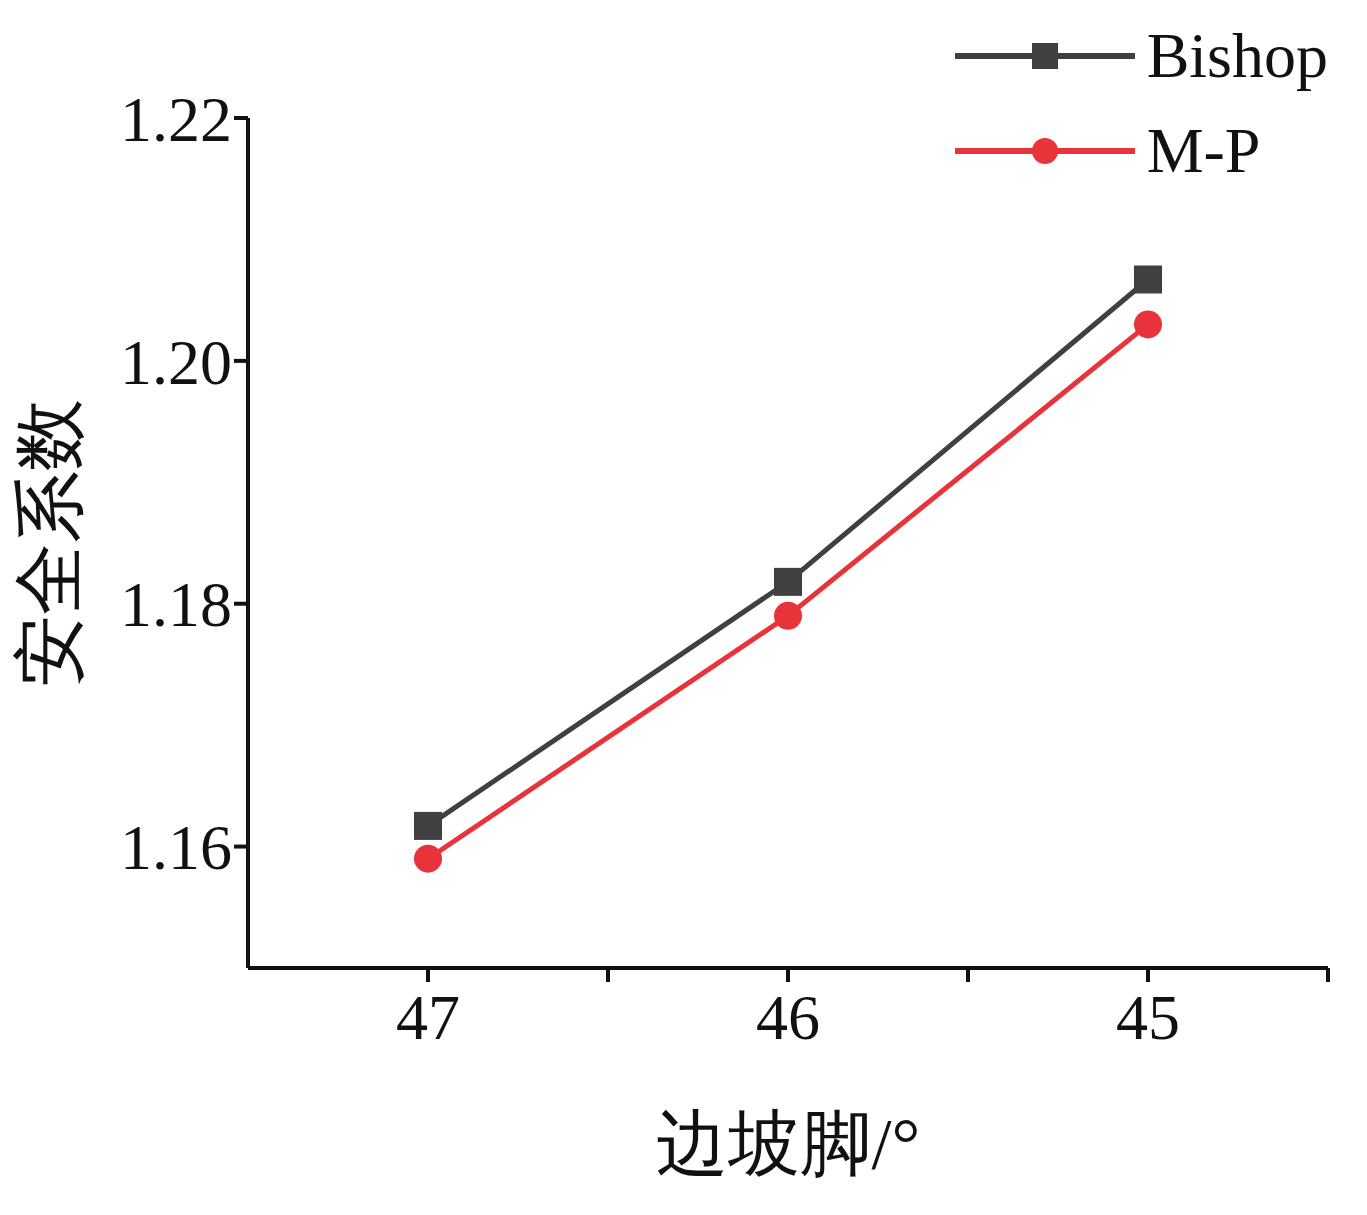 Image resolution: width=1367 pixels, height=1215 pixels. Describe the element at coordinates (176, 848) in the screenshot. I see `y-tick-label: 1.16` at that location.